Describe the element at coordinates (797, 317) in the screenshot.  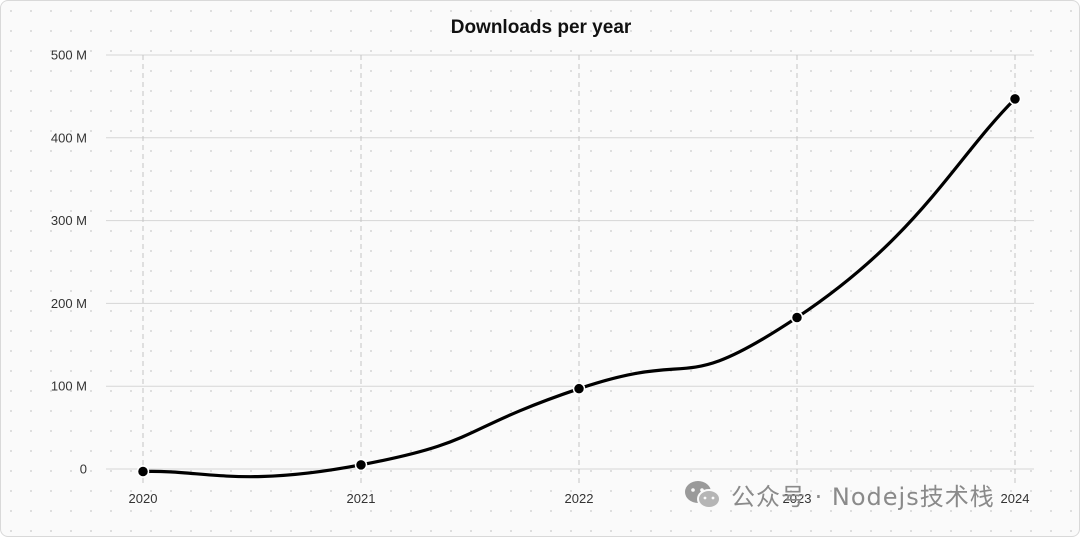
I see `data-point-2023` at that location.